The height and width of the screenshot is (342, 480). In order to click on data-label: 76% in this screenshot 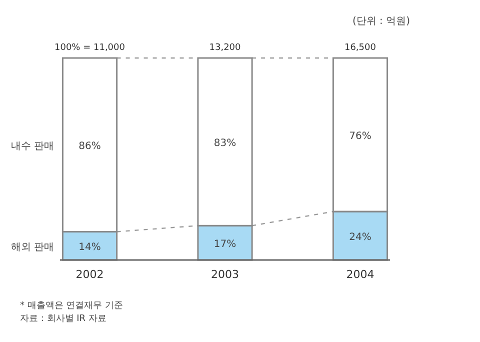, I will do `click(360, 136)`.